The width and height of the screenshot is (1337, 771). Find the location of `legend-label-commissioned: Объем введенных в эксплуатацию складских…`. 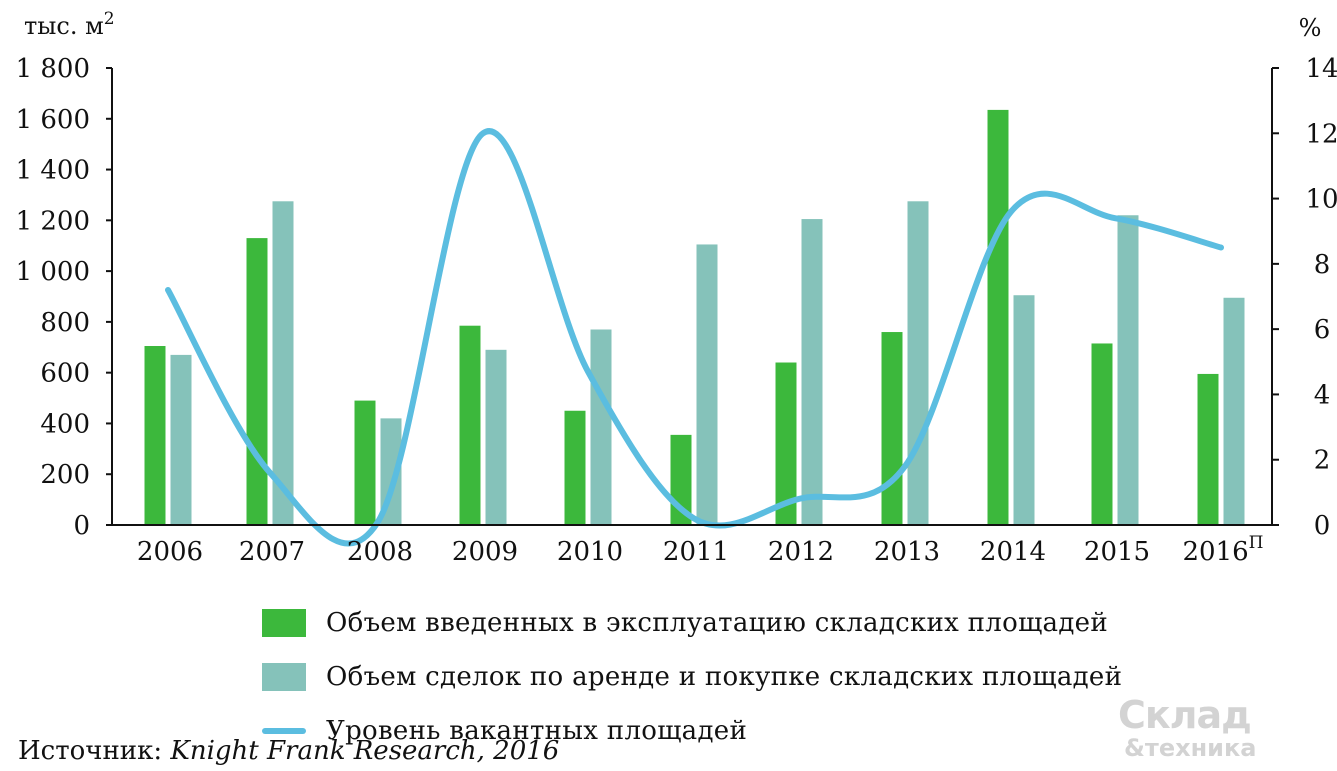

legend-label-commissioned: Объем введенных в эксплуатацию складских… is located at coordinates (717, 623).